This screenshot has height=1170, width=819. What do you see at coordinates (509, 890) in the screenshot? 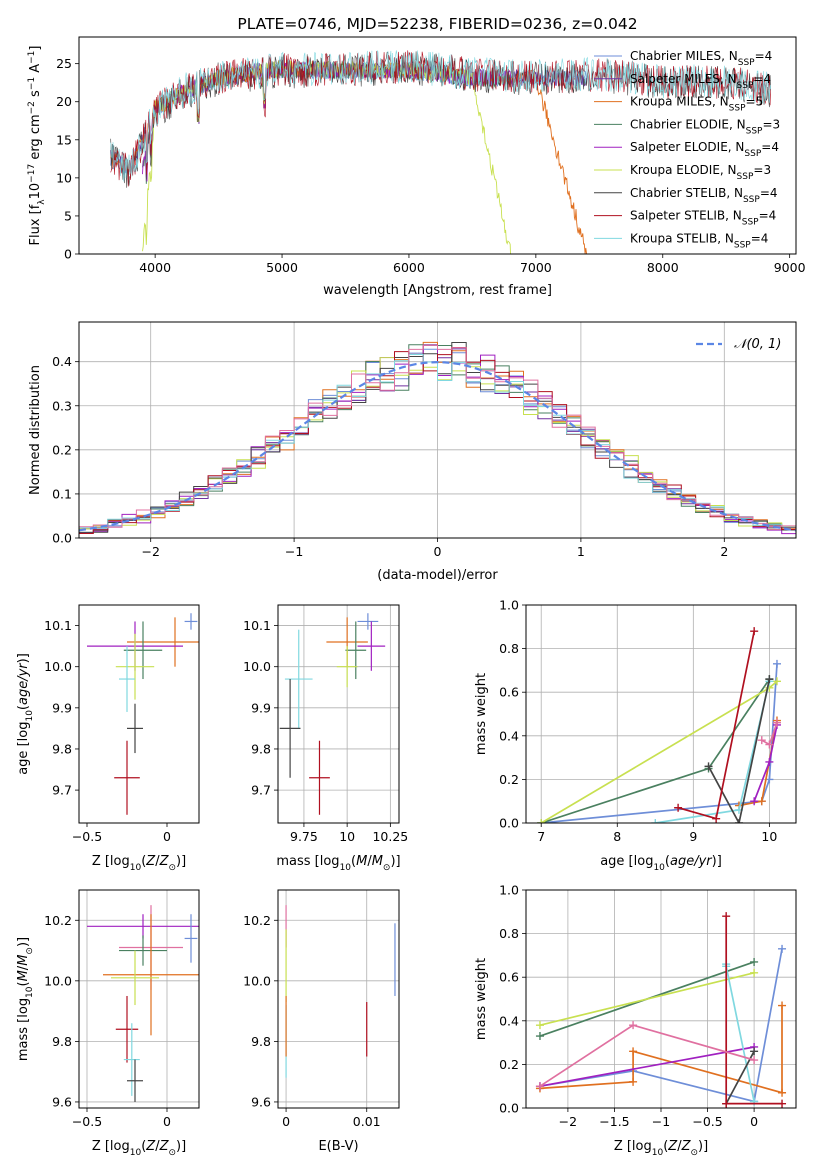
I see `y-tick-label: 1.0` at bounding box center [509, 890].